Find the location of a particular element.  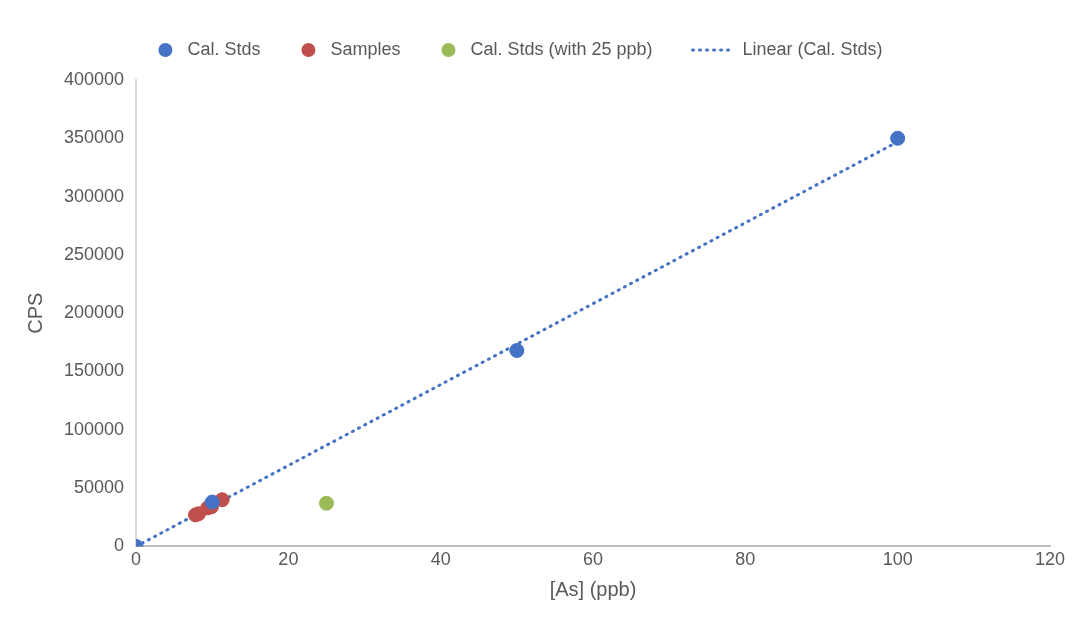

y-tick-label: 400000 is located at coordinates (94, 78).